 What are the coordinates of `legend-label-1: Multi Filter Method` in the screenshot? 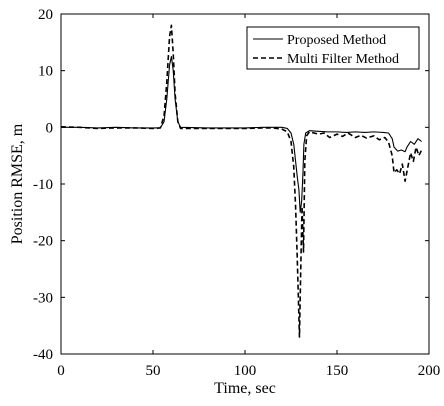 It's located at (343, 59).